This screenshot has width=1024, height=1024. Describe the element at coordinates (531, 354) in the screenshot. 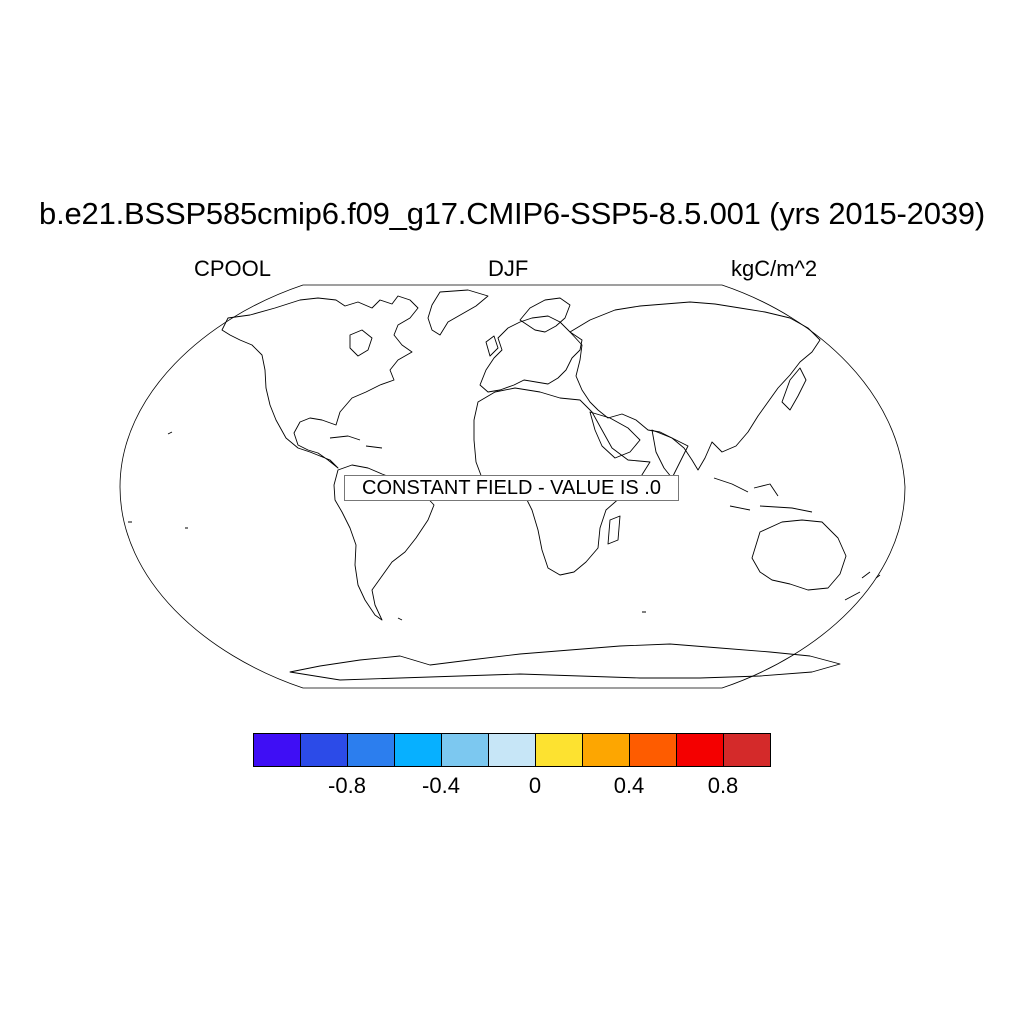

I see `europe-coast` at that location.